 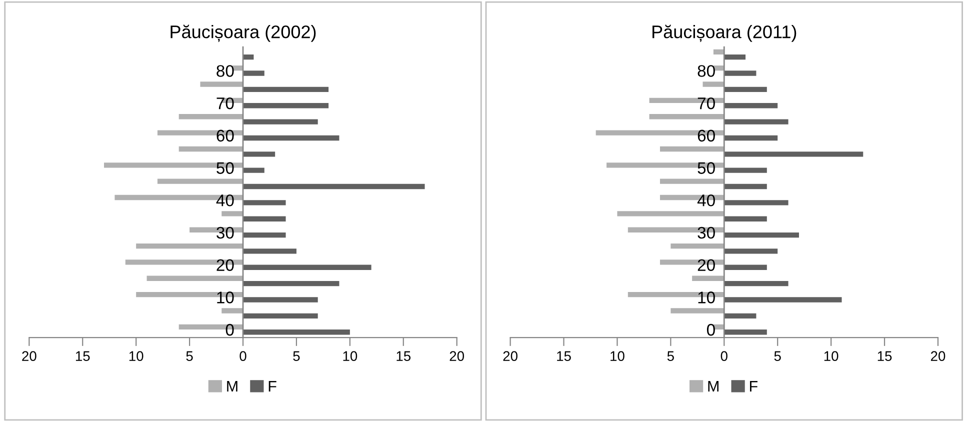 I want to click on chart-title: Păucișoara (2011), so click(x=724, y=33).